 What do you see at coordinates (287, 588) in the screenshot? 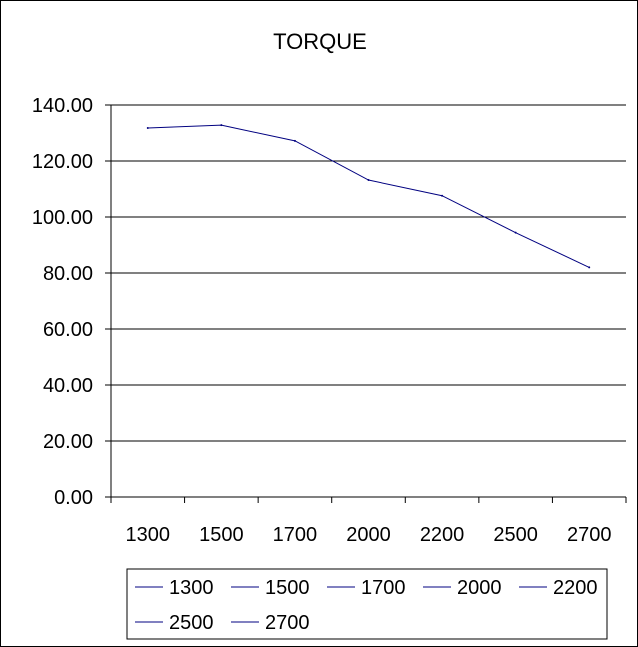
I see `legend-label: 1500` at bounding box center [287, 588].